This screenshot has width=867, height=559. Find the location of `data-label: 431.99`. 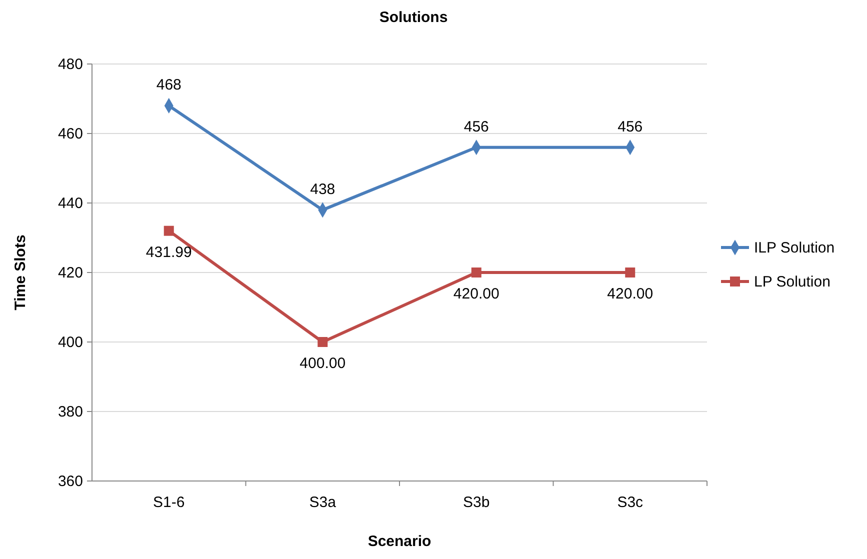

data-label: 431.99 is located at coordinates (169, 252).